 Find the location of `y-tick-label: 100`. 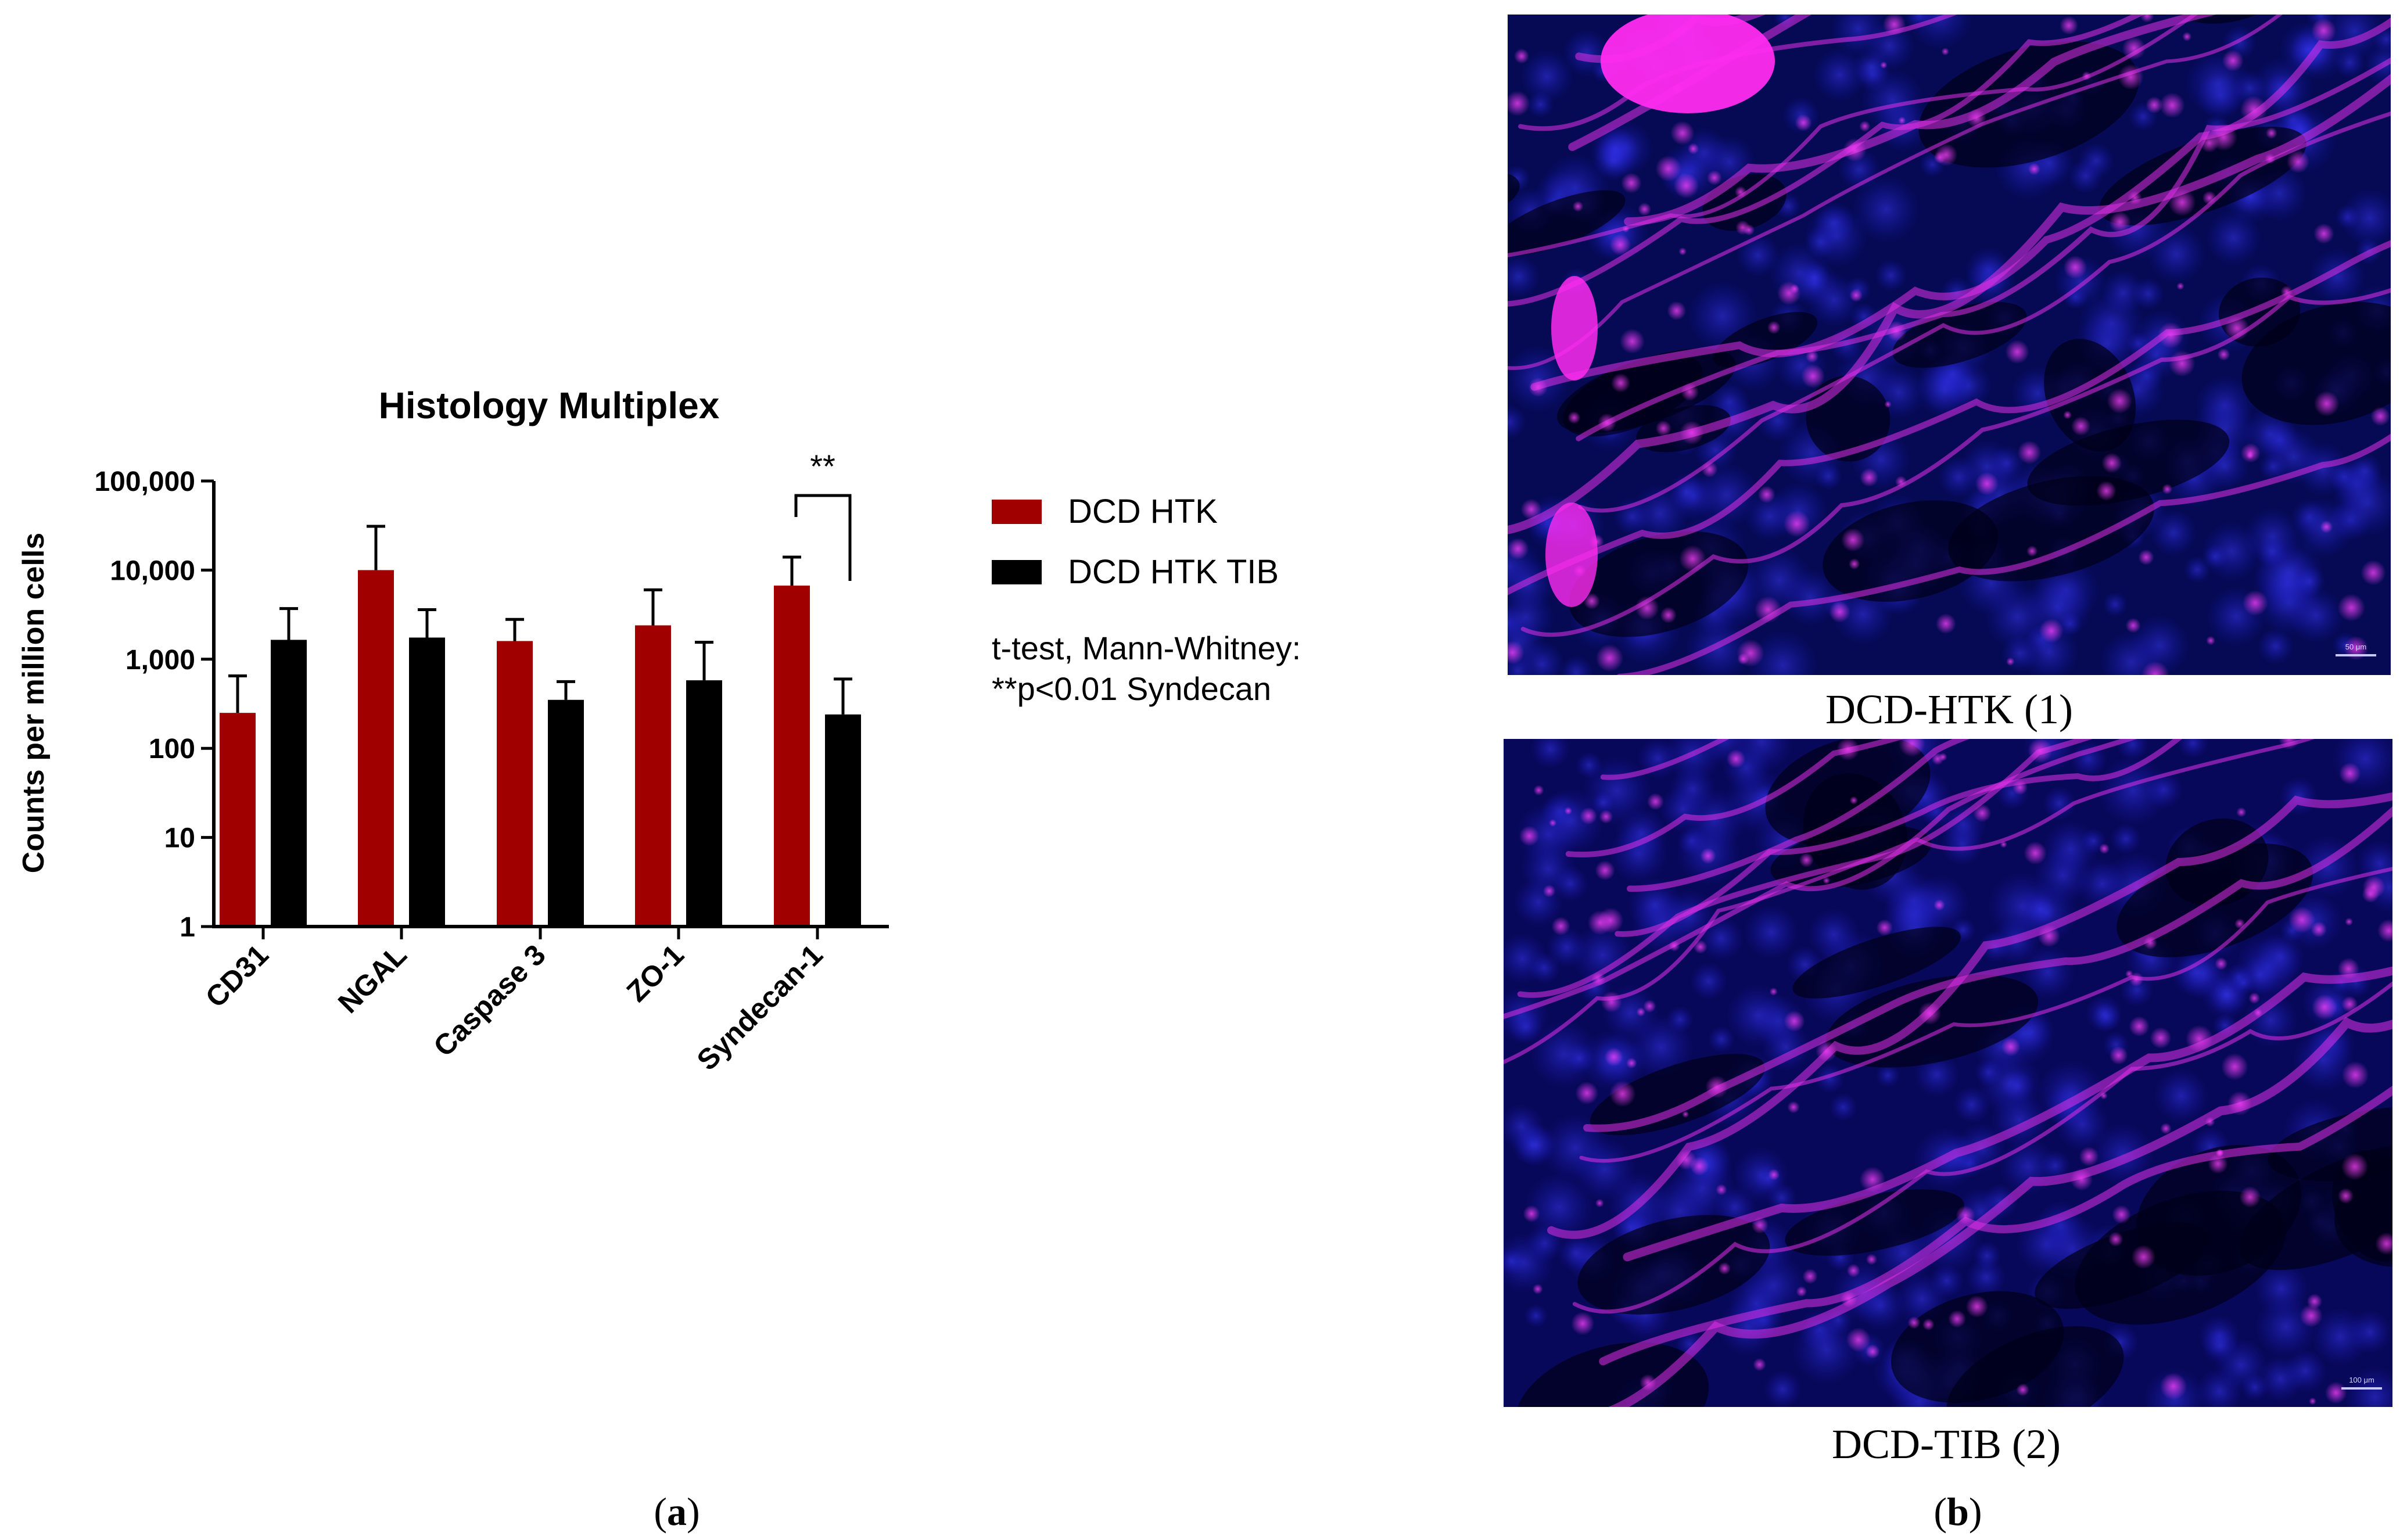

y-tick-label: 100 is located at coordinates (172, 749).